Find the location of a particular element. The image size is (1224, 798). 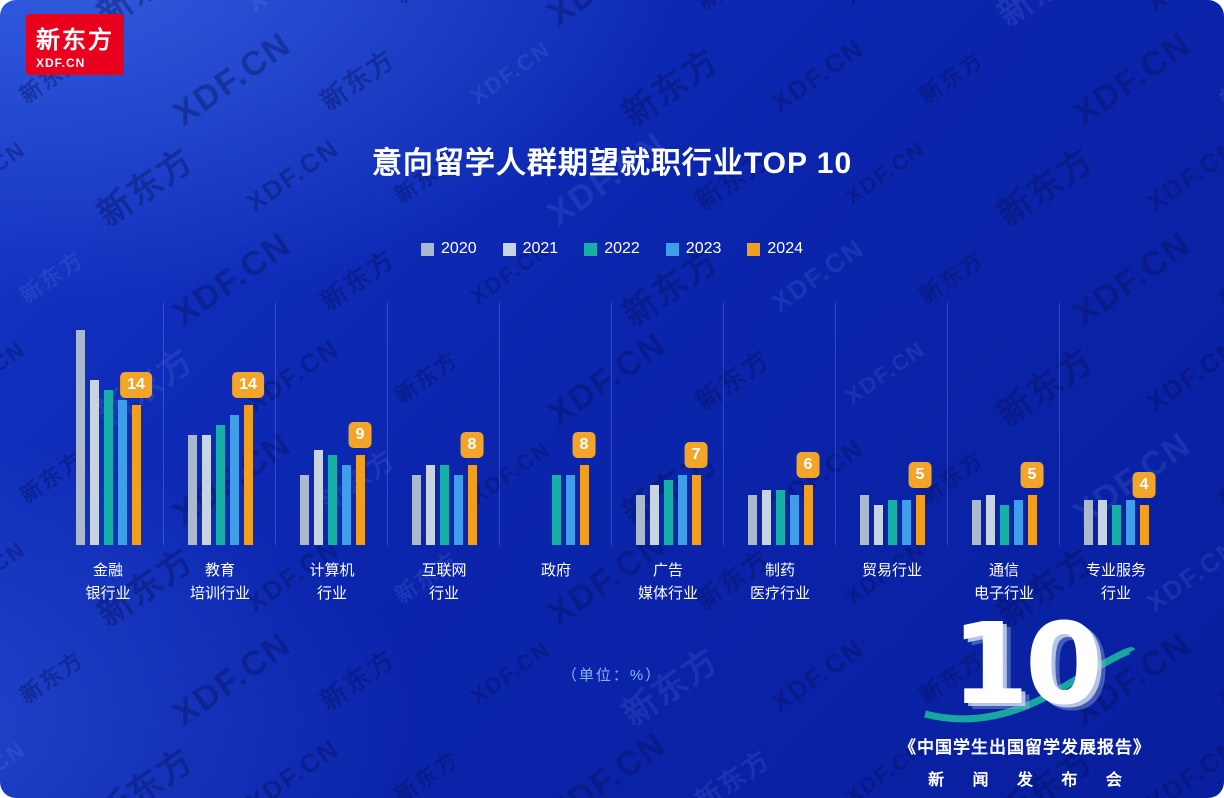

bar-2024: 5 is located at coordinates (1032, 503).